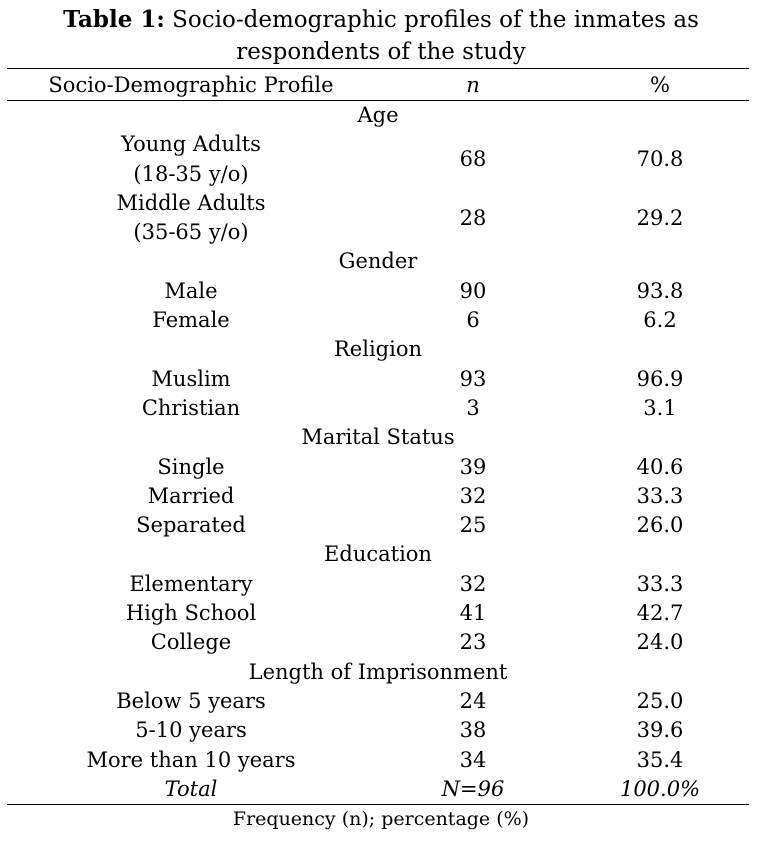 Image resolution: width=762 pixels, height=843 pixels. What do you see at coordinates (660, 790) in the screenshot?
I see `total-percent: 100.0%` at bounding box center [660, 790].